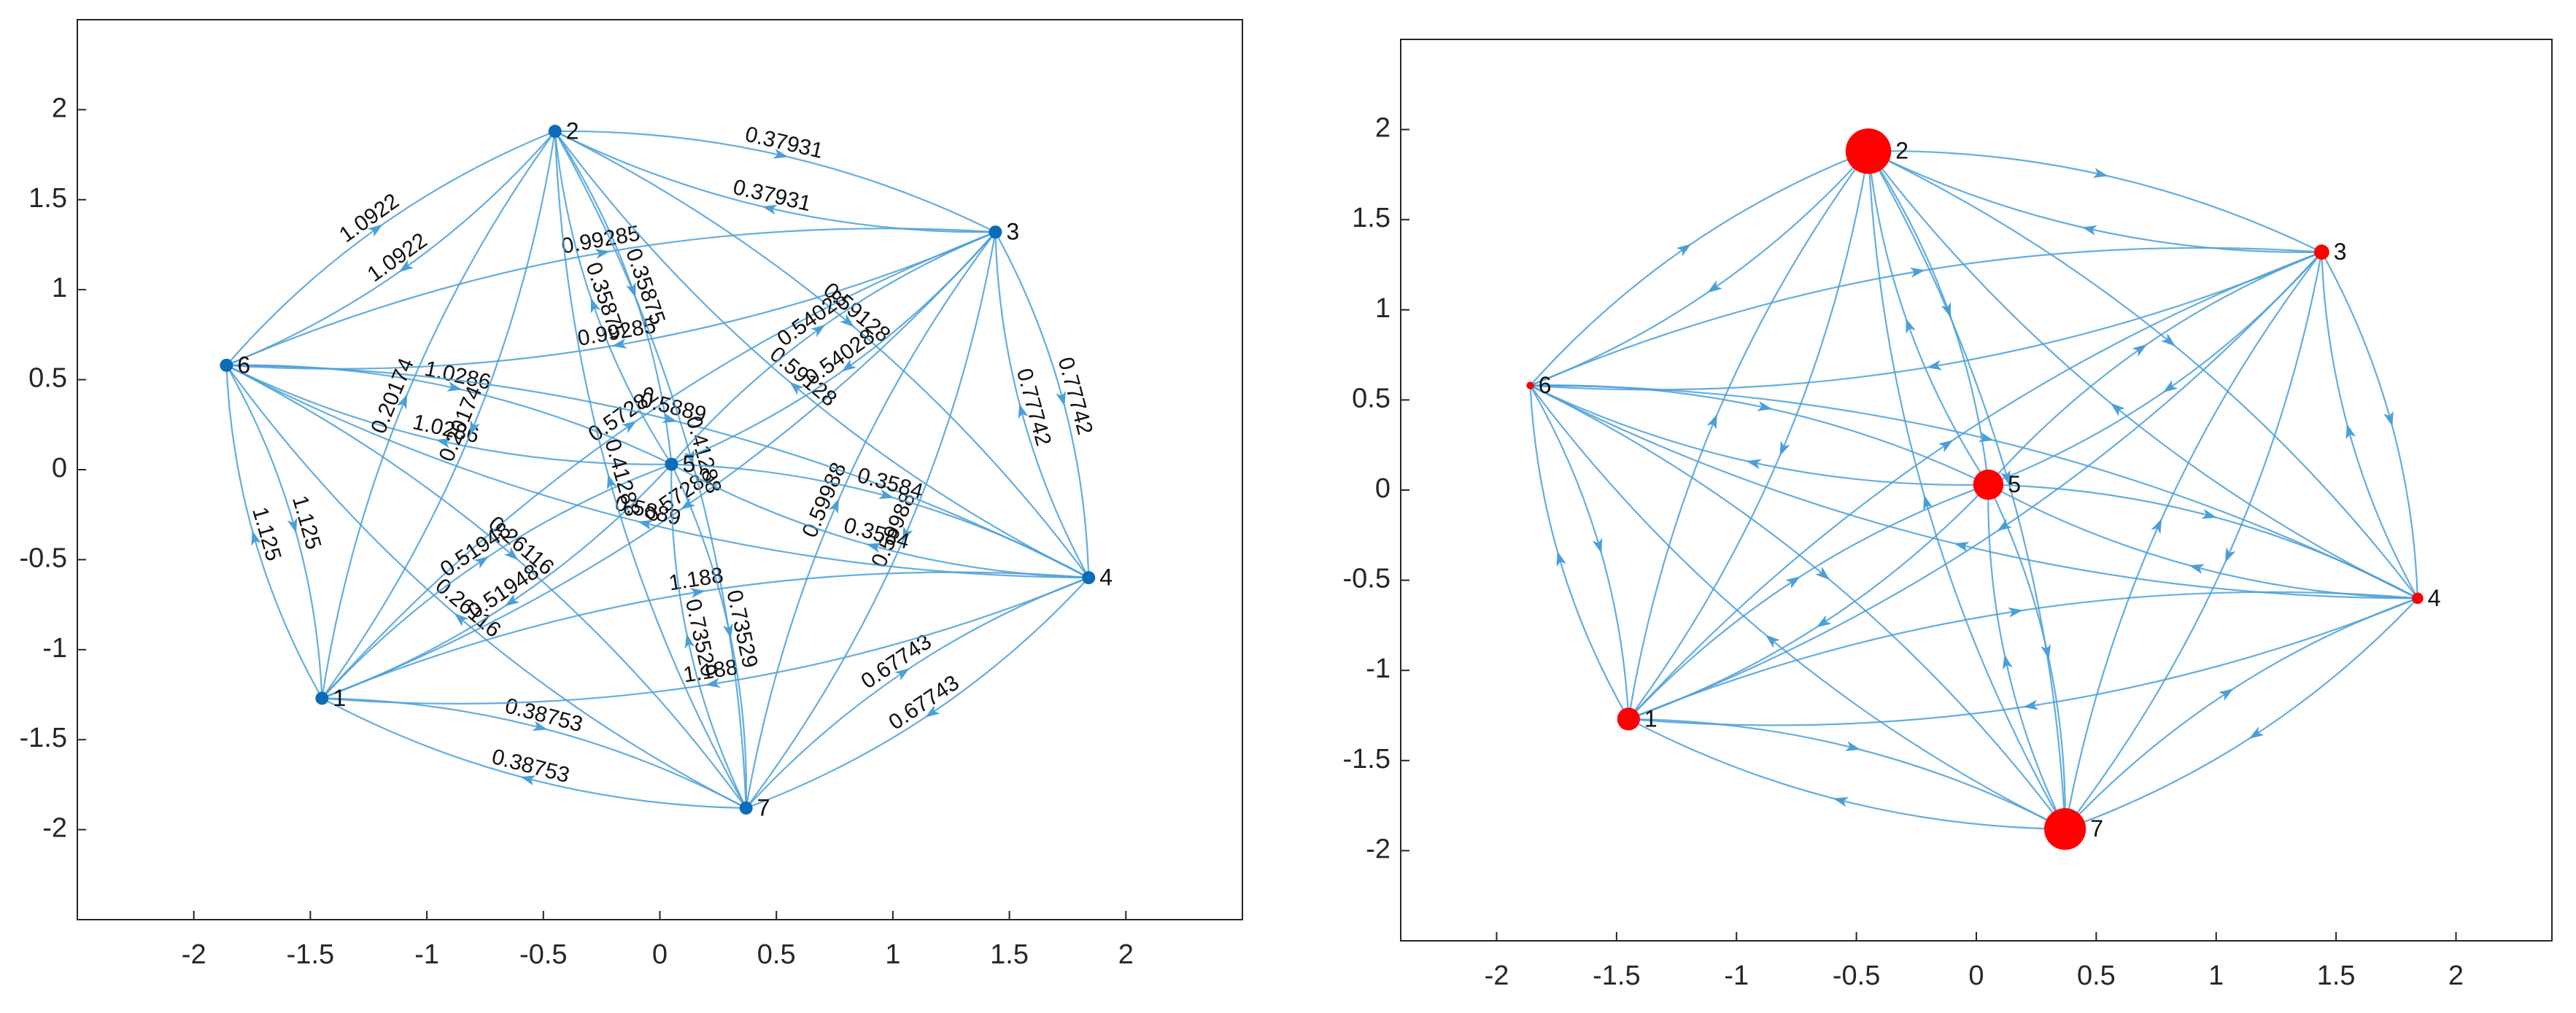 This screenshot has width=2576, height=1013. I want to click on x-tick-label: 0.5, so click(776, 954).